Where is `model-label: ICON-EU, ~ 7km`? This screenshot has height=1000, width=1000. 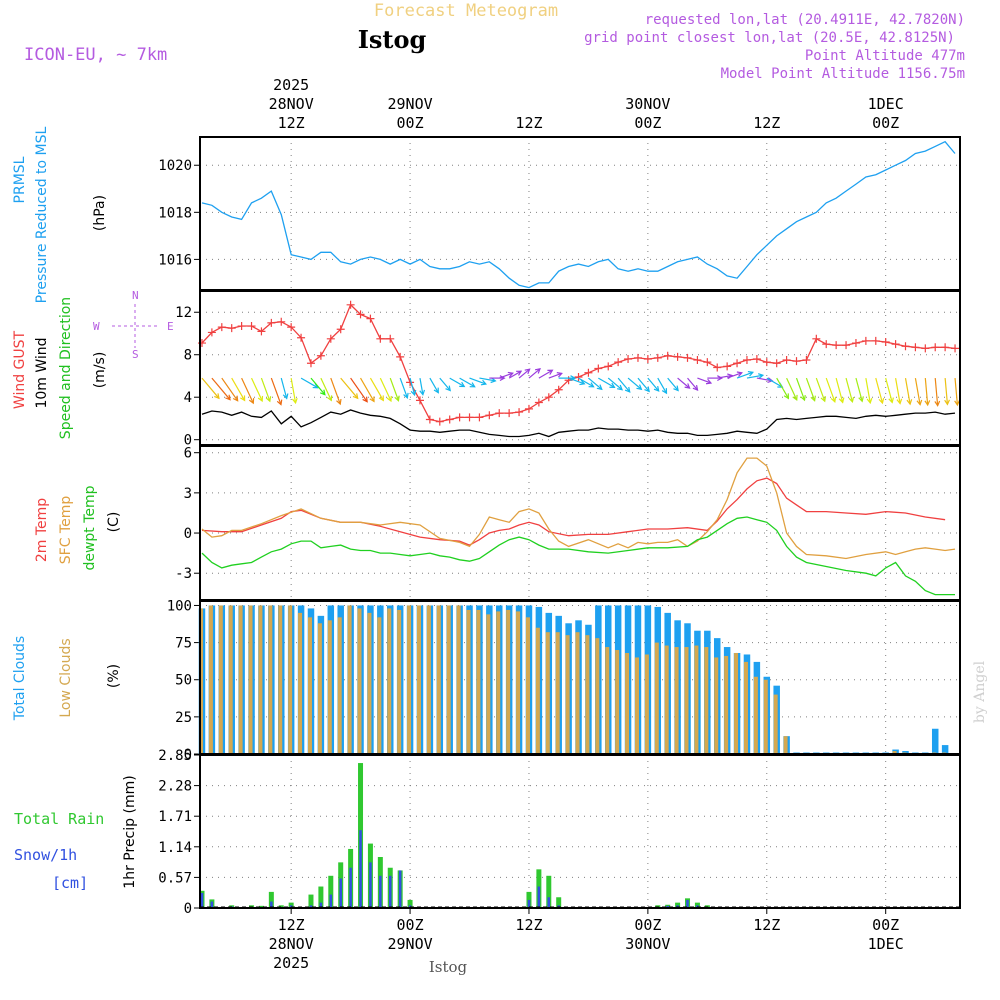 model-label: ICON-EU, ~ 7km is located at coordinates (95, 55).